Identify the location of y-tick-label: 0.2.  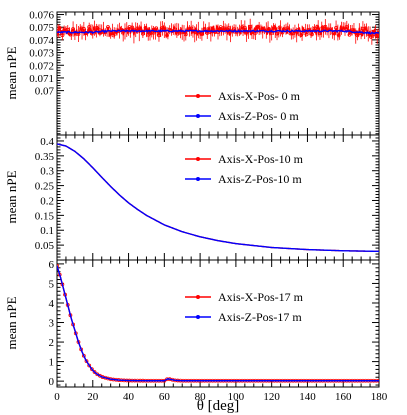
(47, 201).